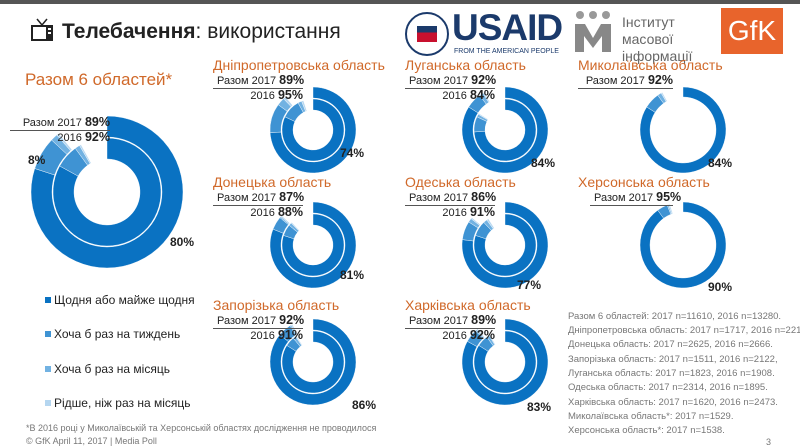 The width and height of the screenshot is (800, 447). I want to click on label-2017: Разом 2017 86%, so click(450, 198).